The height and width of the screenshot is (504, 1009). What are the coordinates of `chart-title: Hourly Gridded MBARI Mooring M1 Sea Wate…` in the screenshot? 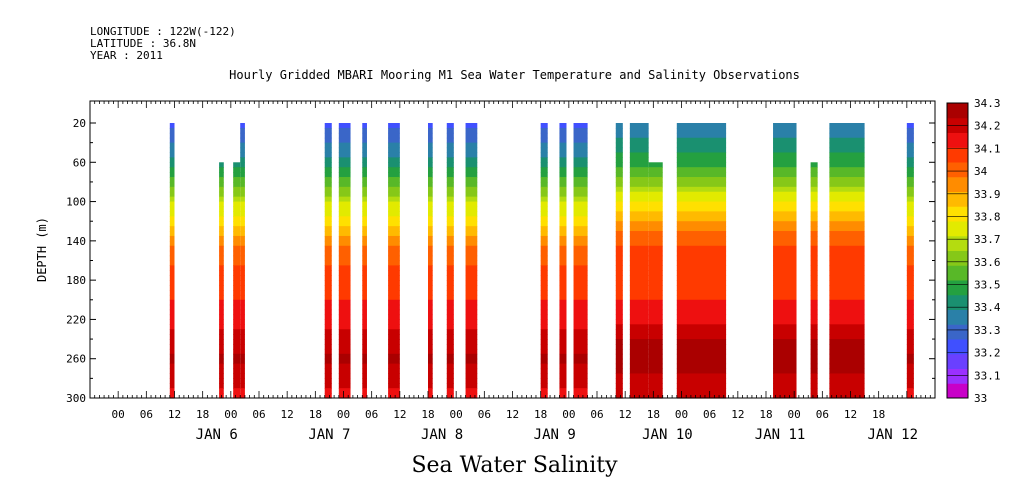 It's located at (514, 75).